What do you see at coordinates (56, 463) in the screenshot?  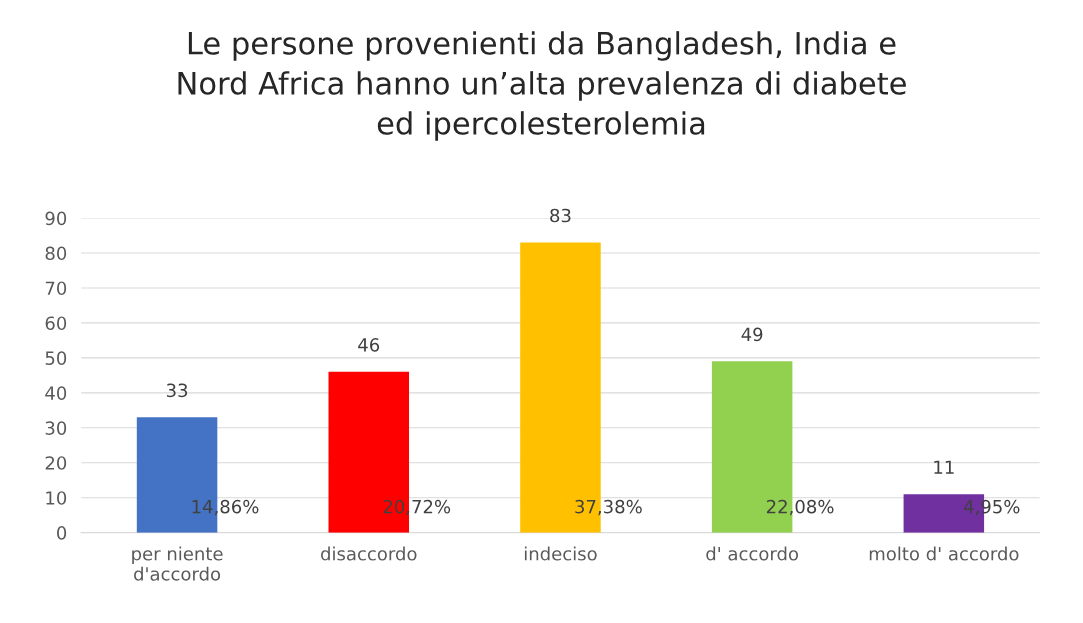 I see `y-tick-label: 20` at bounding box center [56, 463].